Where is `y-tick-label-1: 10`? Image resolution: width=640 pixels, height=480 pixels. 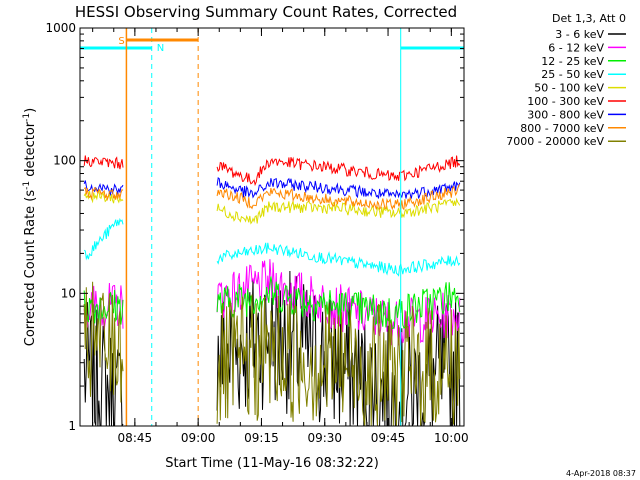
y-tick-label-1: 10 is located at coordinates (68, 293).